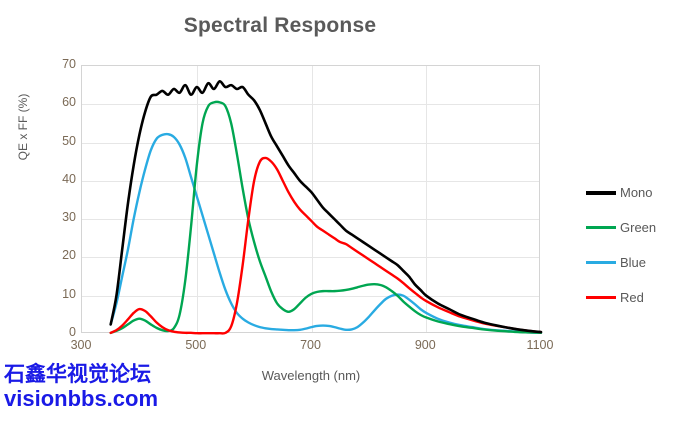 This screenshot has width=690, height=426. I want to click on watermark-line-2: visionbbs.com, so click(81, 398).